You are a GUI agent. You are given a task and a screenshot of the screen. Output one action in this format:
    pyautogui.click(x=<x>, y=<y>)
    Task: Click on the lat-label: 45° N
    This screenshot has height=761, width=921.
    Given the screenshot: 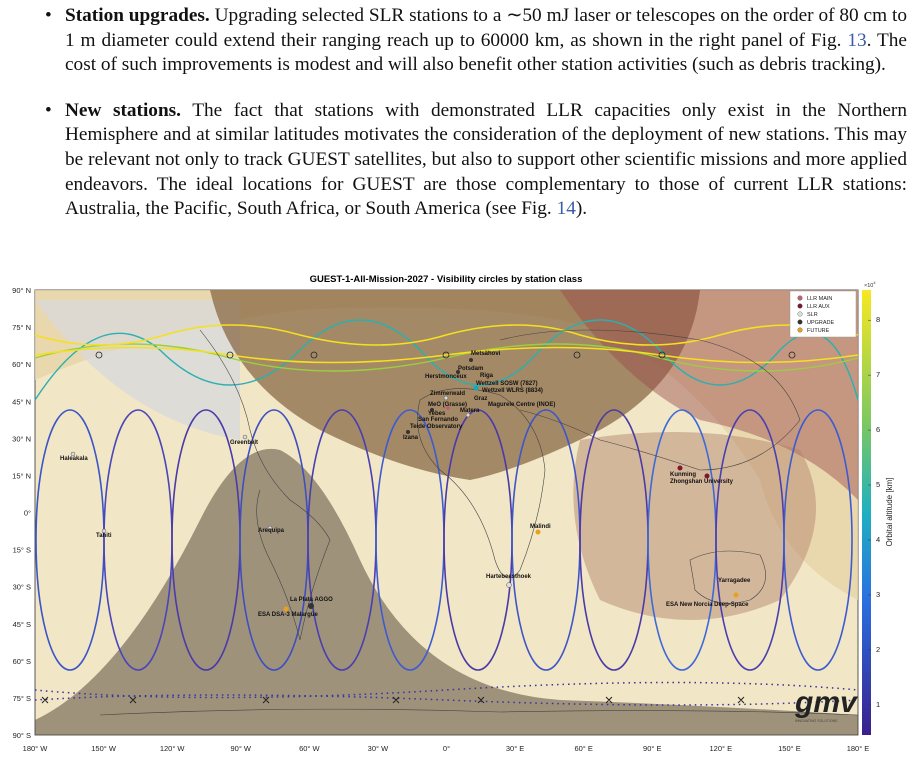 What is the action you would take?
    pyautogui.click(x=21, y=401)
    